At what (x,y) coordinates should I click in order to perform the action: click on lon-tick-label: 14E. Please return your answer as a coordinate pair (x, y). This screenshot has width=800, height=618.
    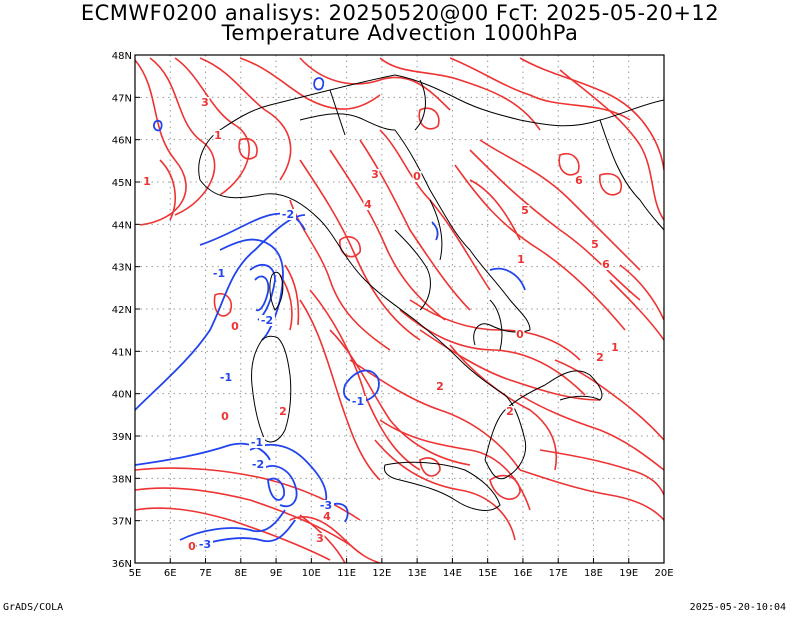
    Looking at the image, I should click on (452, 573).